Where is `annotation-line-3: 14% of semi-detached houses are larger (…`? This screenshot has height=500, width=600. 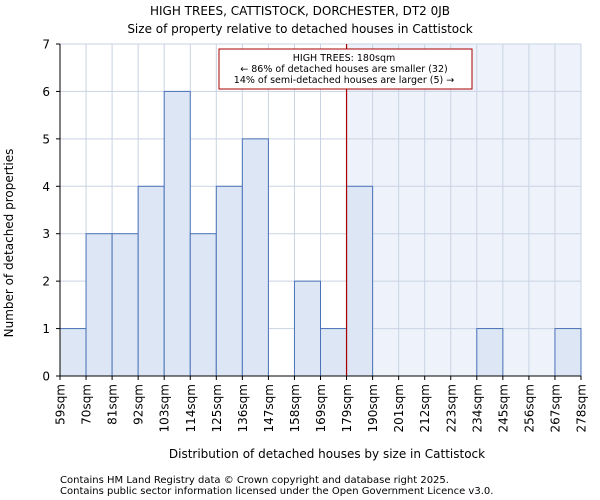
annotation-line-3: 14% of semi-detached houses are larger (… is located at coordinates (344, 80).